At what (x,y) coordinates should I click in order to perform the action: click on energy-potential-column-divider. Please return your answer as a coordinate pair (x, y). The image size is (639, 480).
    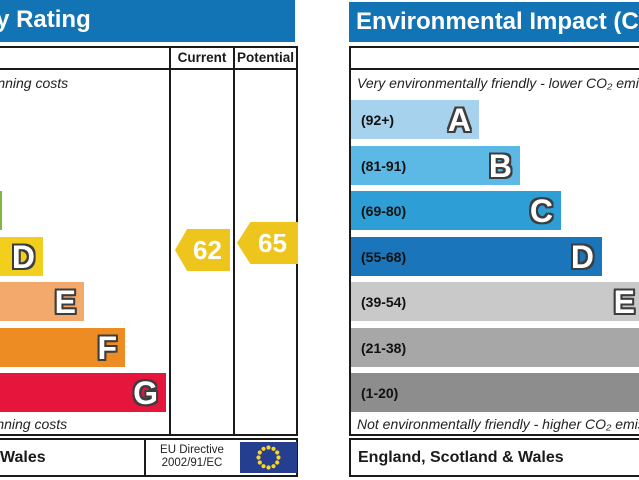
    Looking at the image, I should click on (234, 241).